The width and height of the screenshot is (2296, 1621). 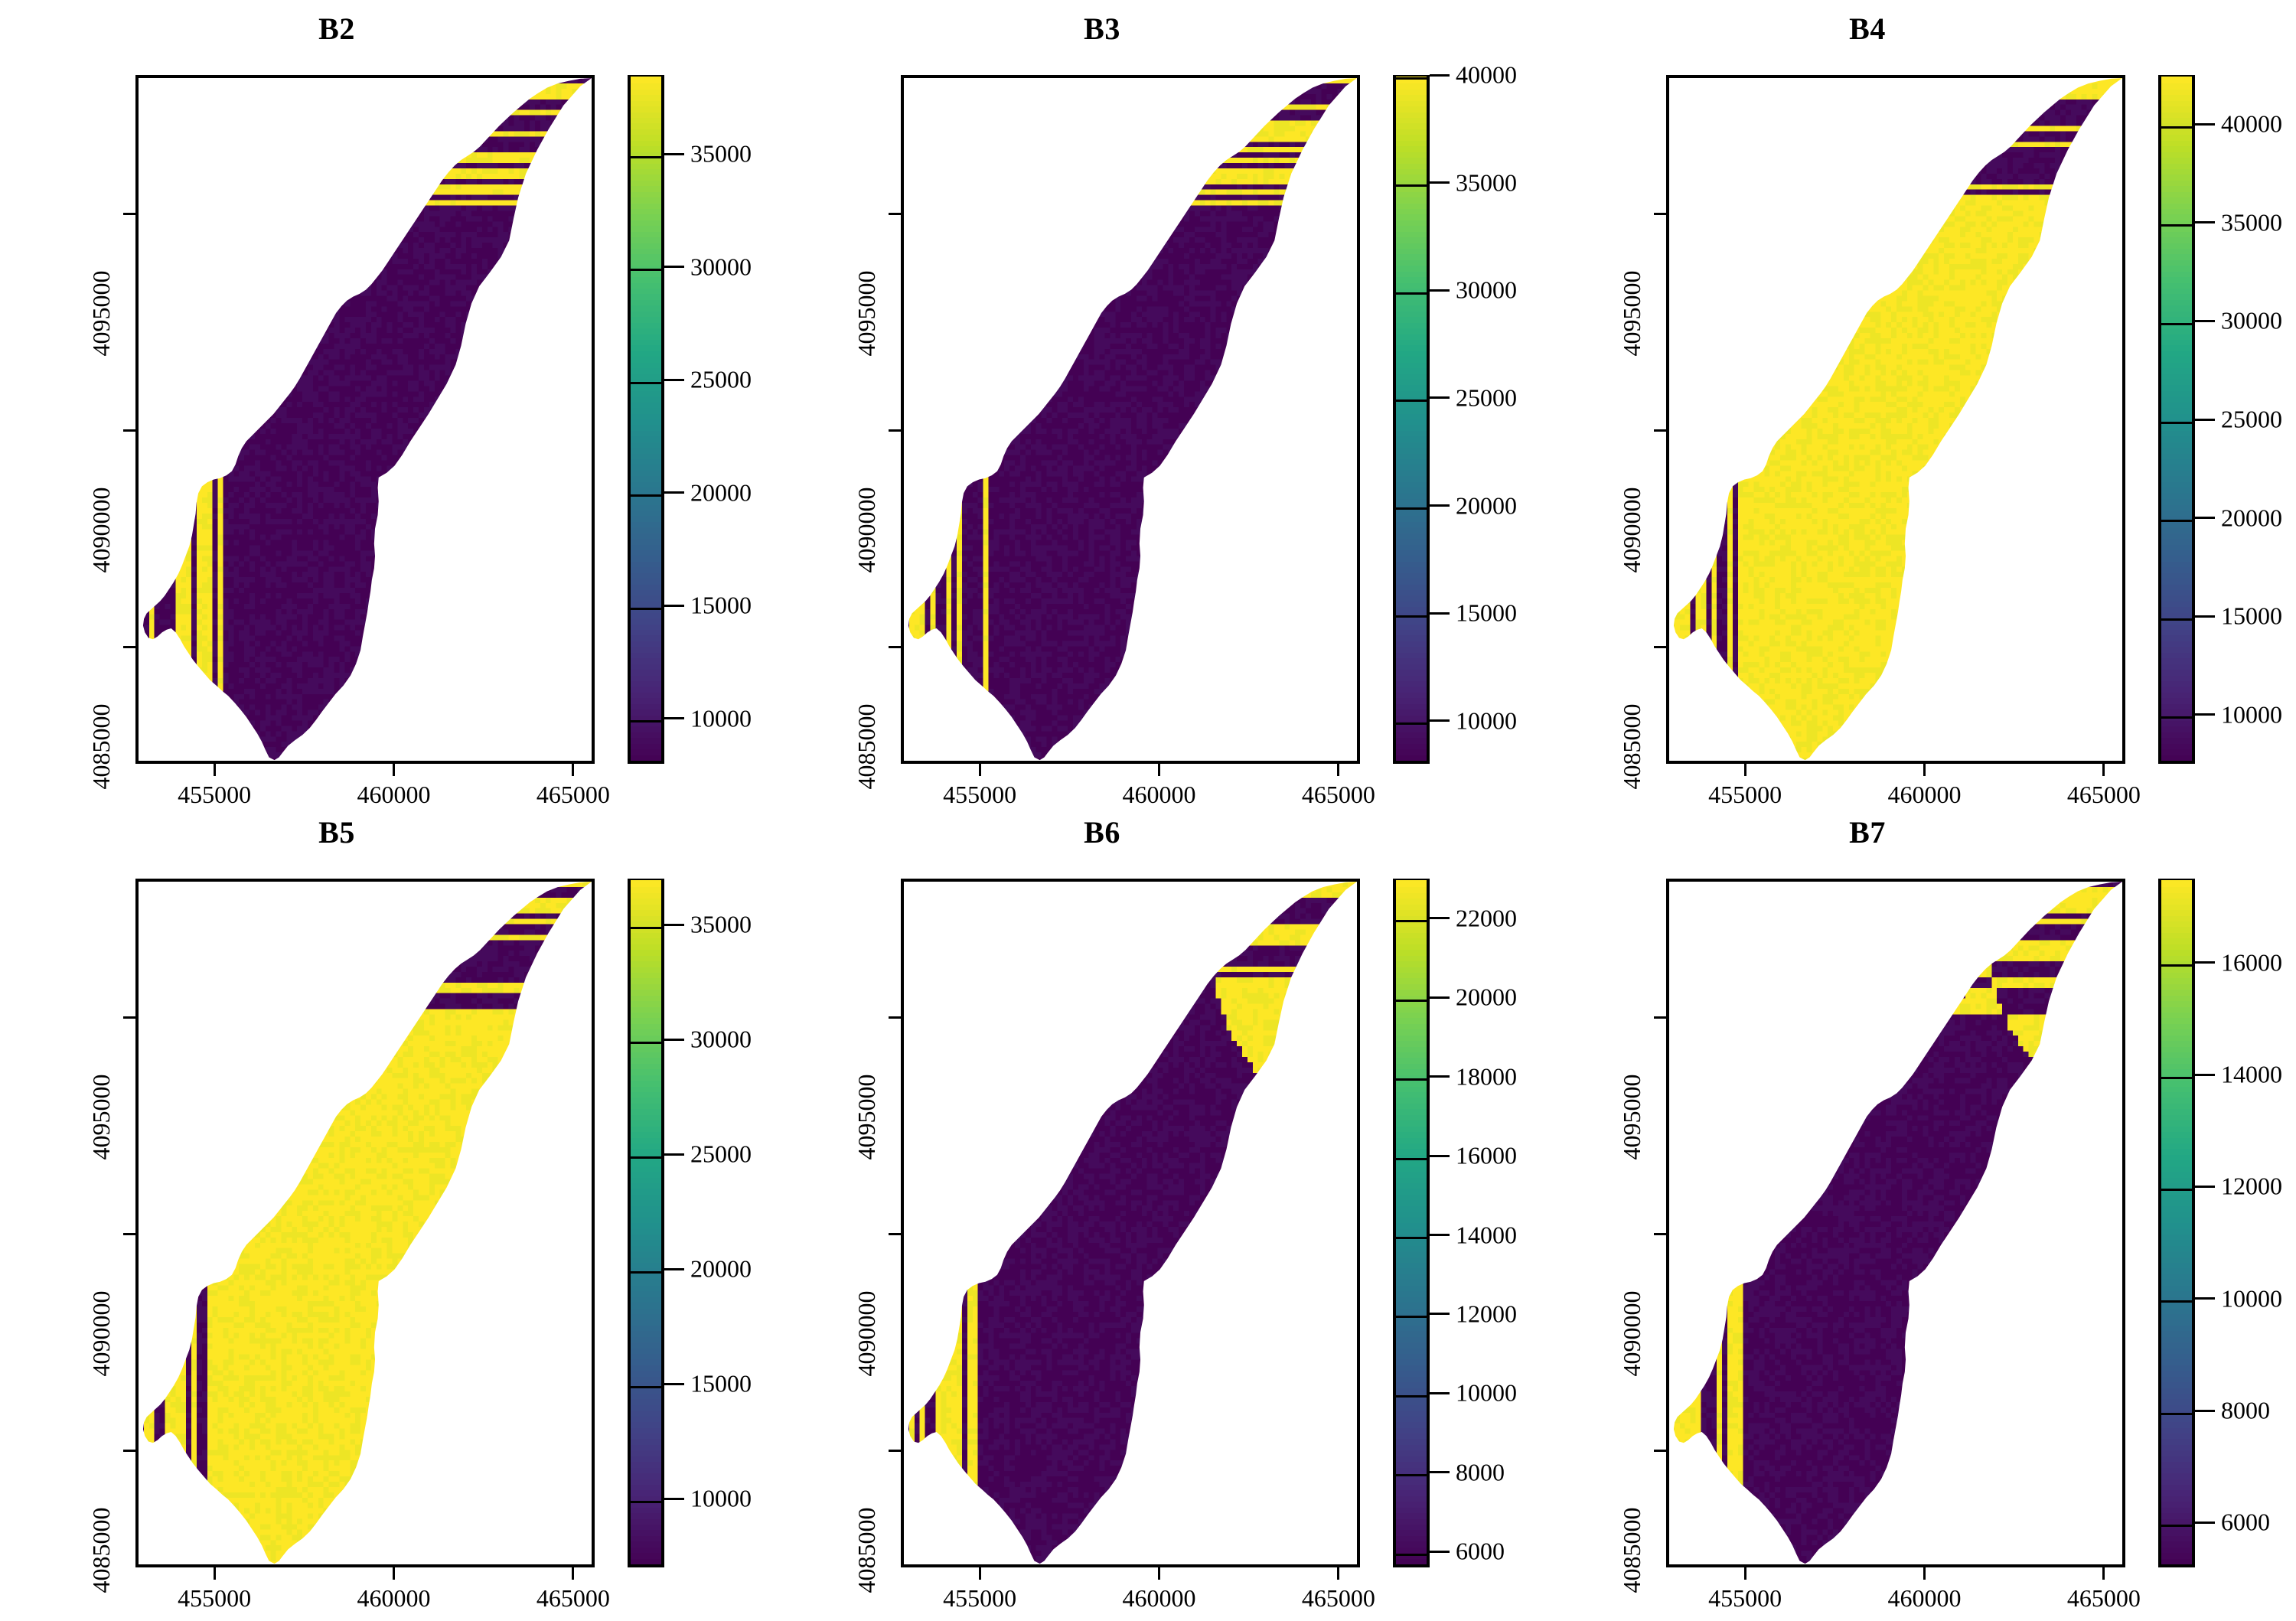 What do you see at coordinates (2251, 518) in the screenshot?
I see `colorbar-tick-label: 20000` at bounding box center [2251, 518].